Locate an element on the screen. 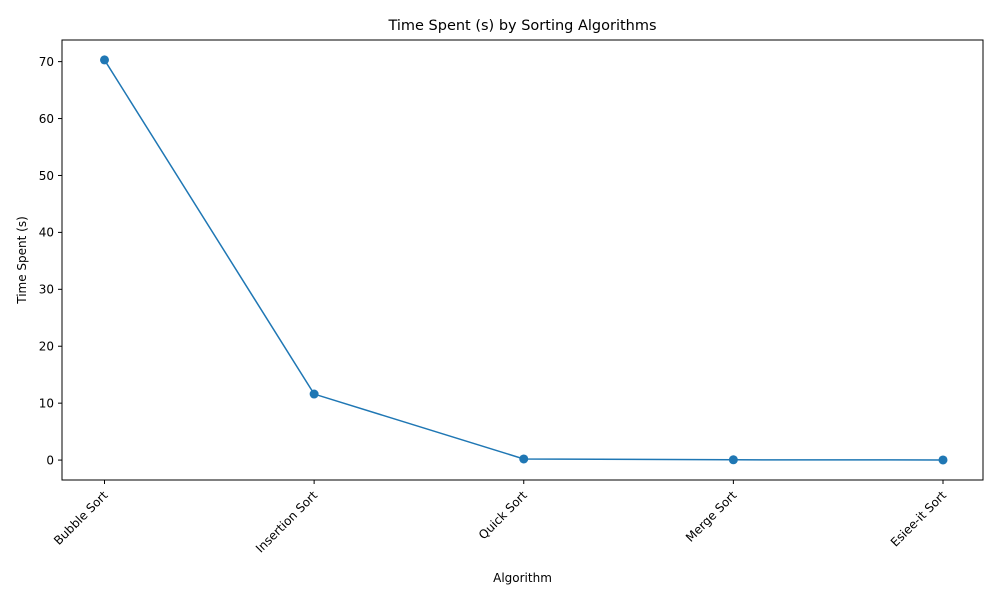 The width and height of the screenshot is (1000, 600). data-point-insertion-sort is located at coordinates (314, 394).